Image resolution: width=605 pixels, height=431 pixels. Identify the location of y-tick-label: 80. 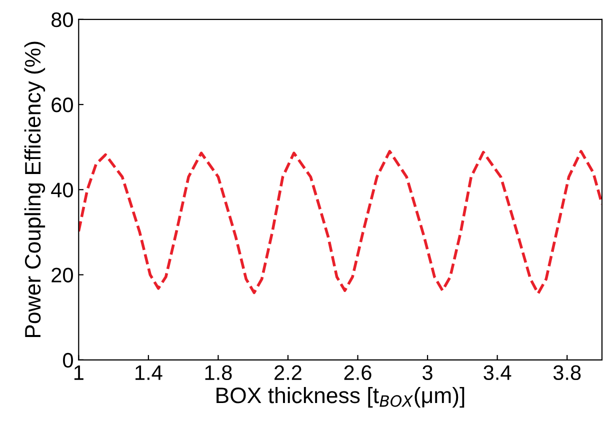
(62, 20).